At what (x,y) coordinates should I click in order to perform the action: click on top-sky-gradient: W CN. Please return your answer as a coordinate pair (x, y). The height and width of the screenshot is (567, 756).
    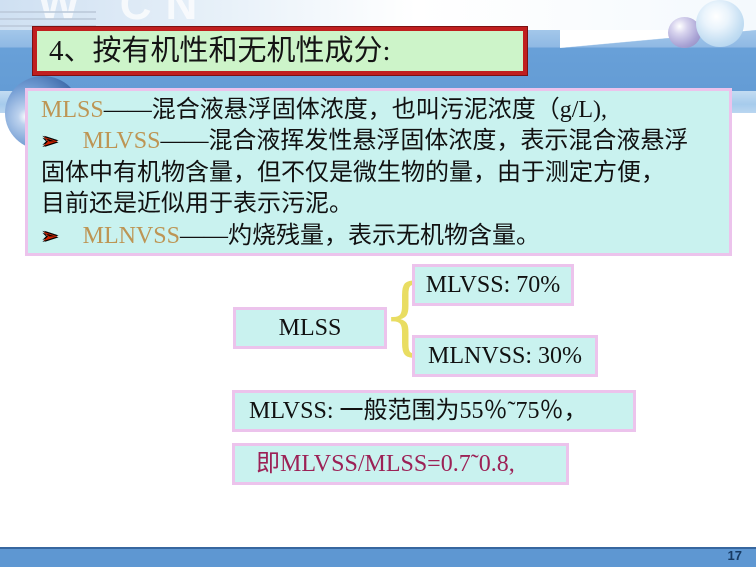
    Looking at the image, I should click on (378, 15).